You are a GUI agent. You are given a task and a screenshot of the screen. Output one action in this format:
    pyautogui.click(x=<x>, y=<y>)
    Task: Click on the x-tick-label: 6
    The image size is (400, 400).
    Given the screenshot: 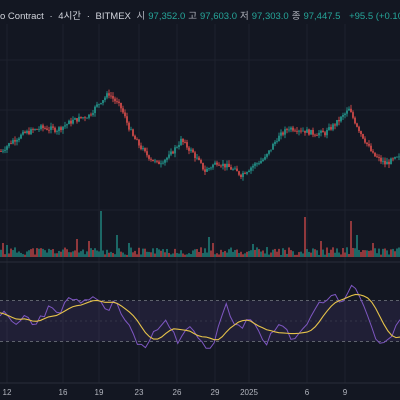 What is the action you would take?
    pyautogui.click(x=307, y=392)
    